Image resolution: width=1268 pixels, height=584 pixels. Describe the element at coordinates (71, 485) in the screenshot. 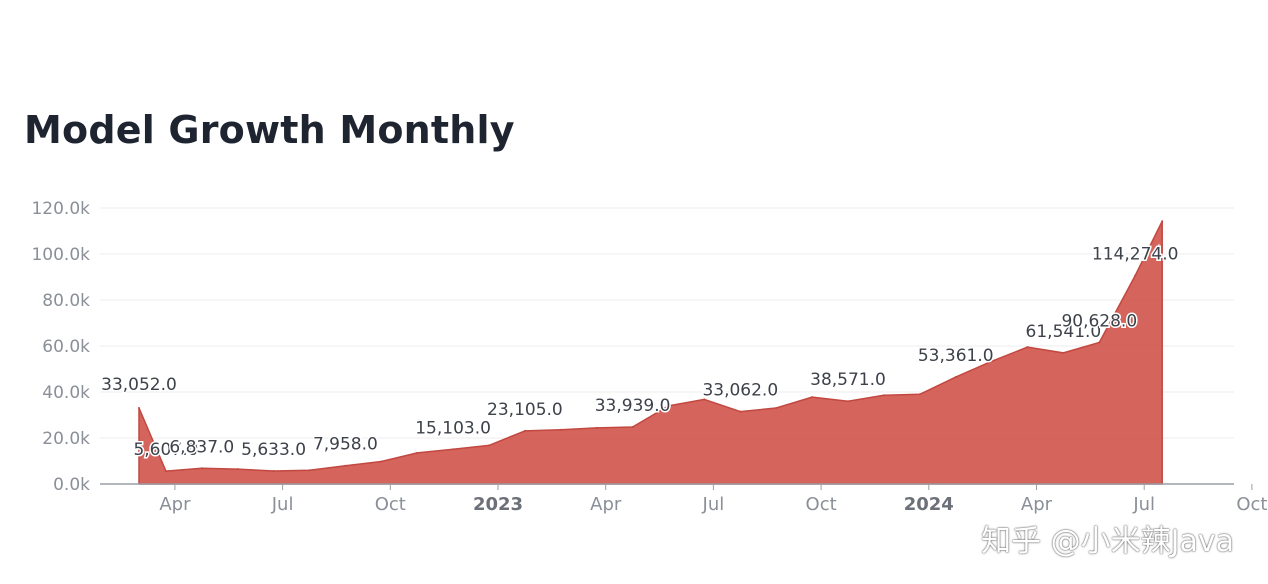

I see `y-tick-label: 0.0k` at that location.